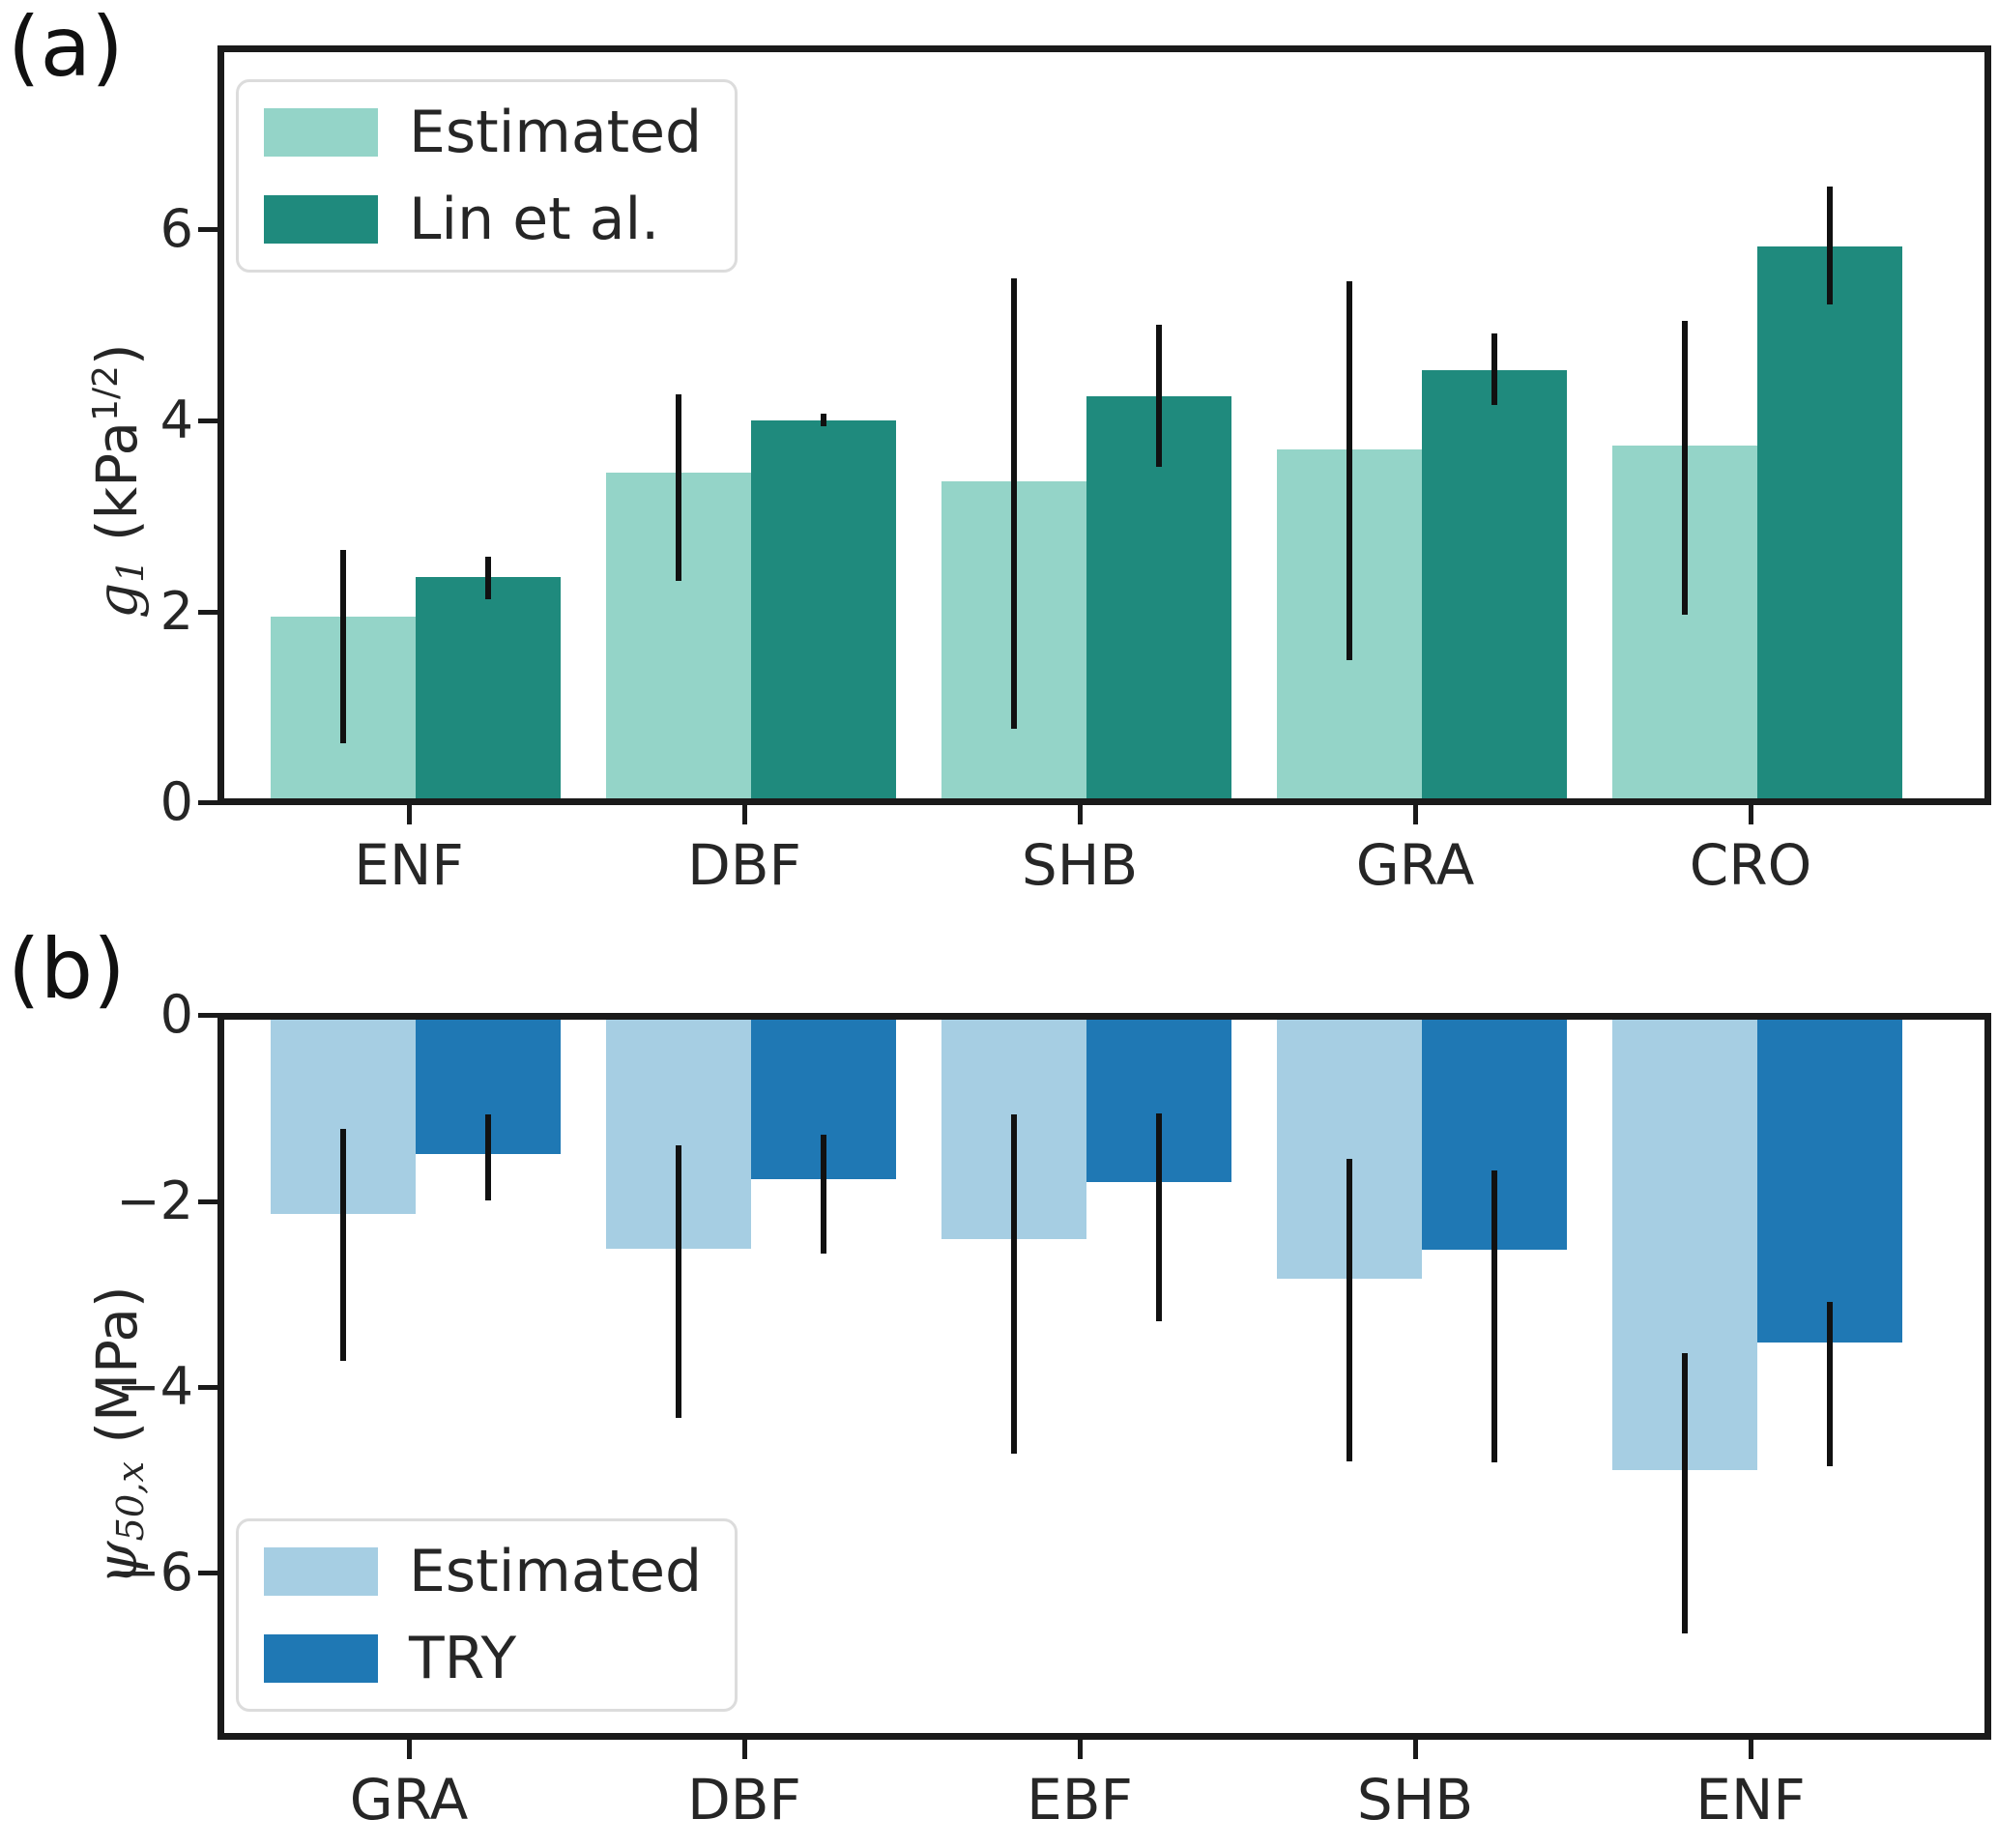 The height and width of the screenshot is (1848, 1998). Describe the element at coordinates (1415, 814) in the screenshot. I see `panel-a-xtick-gra` at that location.